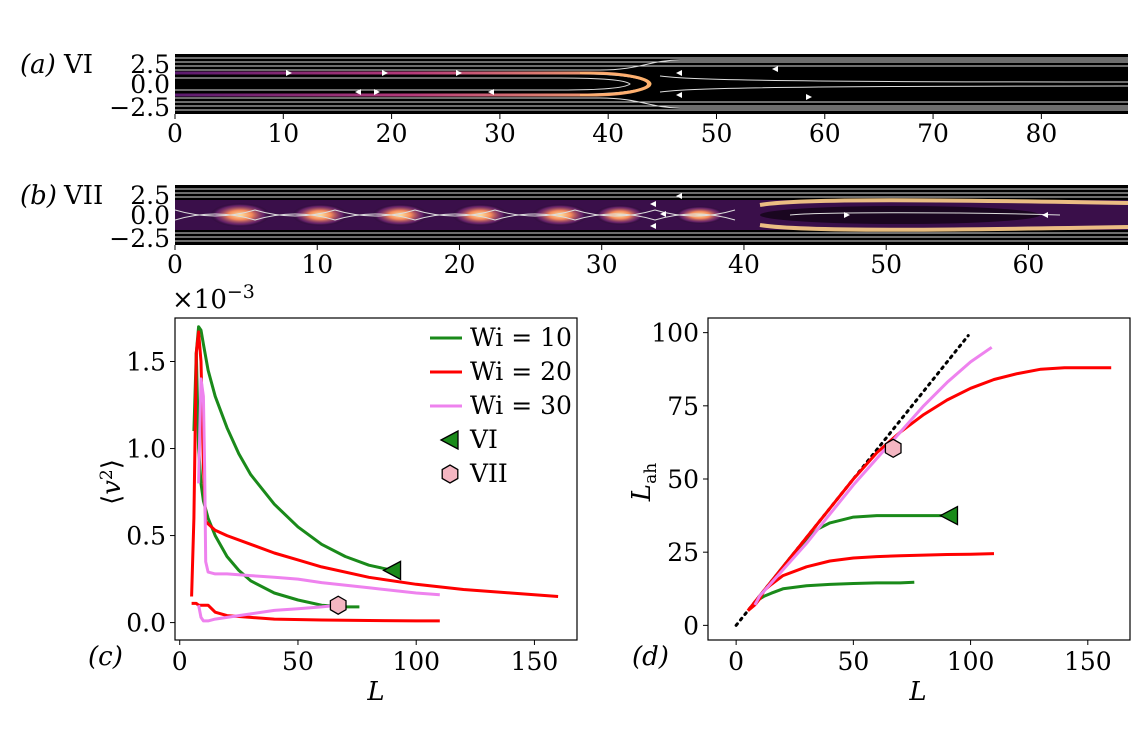 The image size is (1148, 745). Describe the element at coordinates (105, 657) in the screenshot. I see `panel-c-letter: (c)` at that location.